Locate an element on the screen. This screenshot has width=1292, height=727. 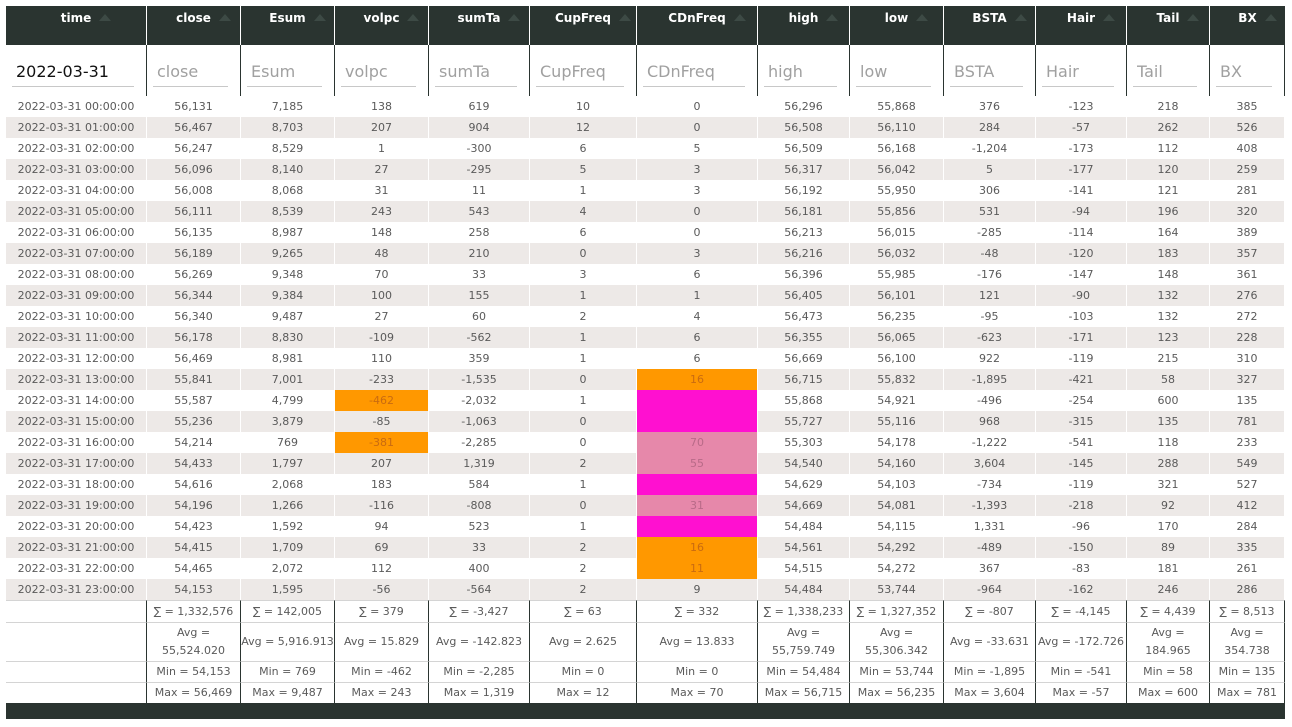
cell-time: 2022-03-31 03:00:00 is located at coordinates (76, 169).